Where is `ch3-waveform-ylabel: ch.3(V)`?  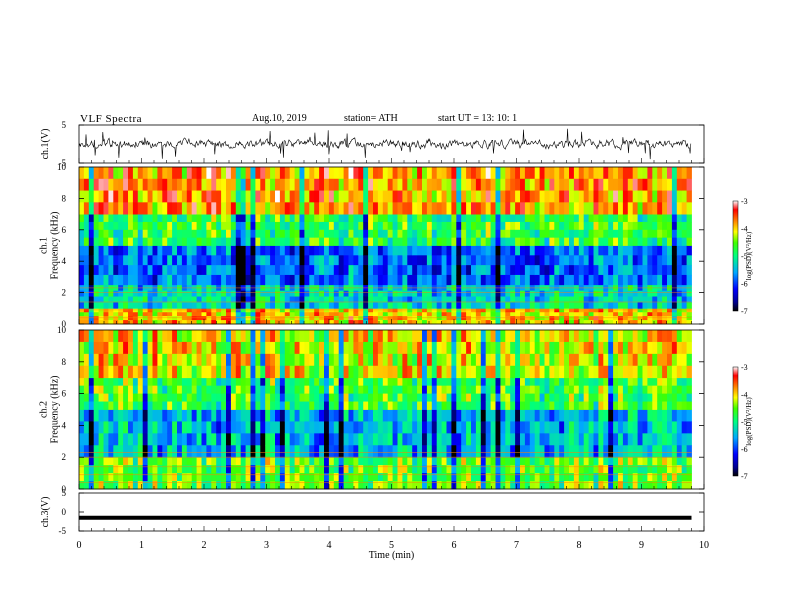 ch3-waveform-ylabel: ch.3(V) is located at coordinates (45, 512).